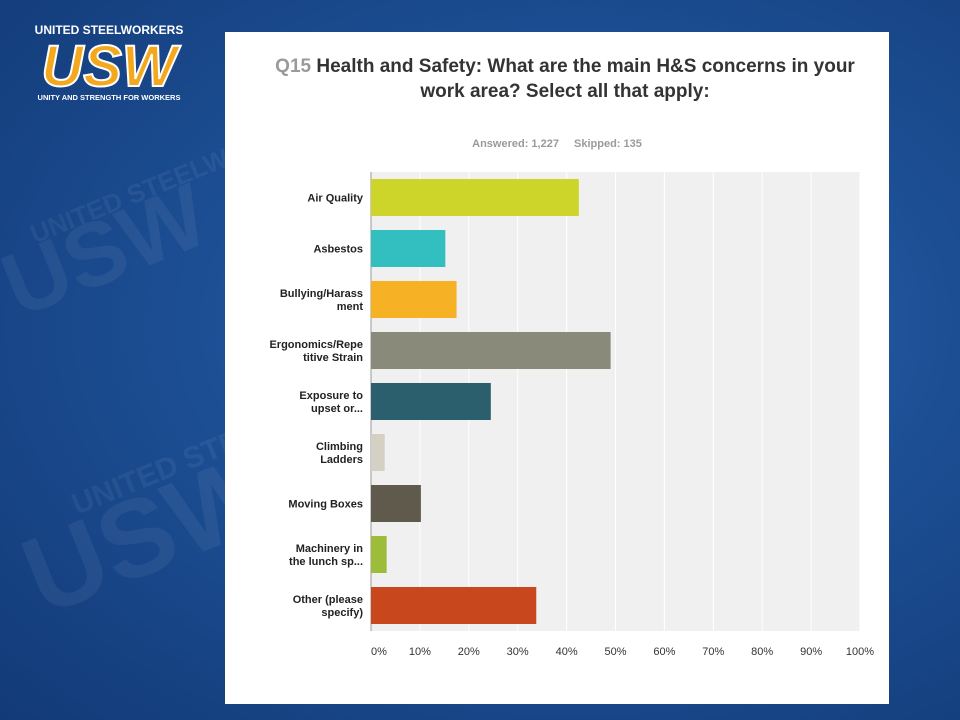 The width and height of the screenshot is (960, 720). Describe the element at coordinates (316, 351) in the screenshot. I see `category-label: Ergonomics/Repe titive Strain` at that location.